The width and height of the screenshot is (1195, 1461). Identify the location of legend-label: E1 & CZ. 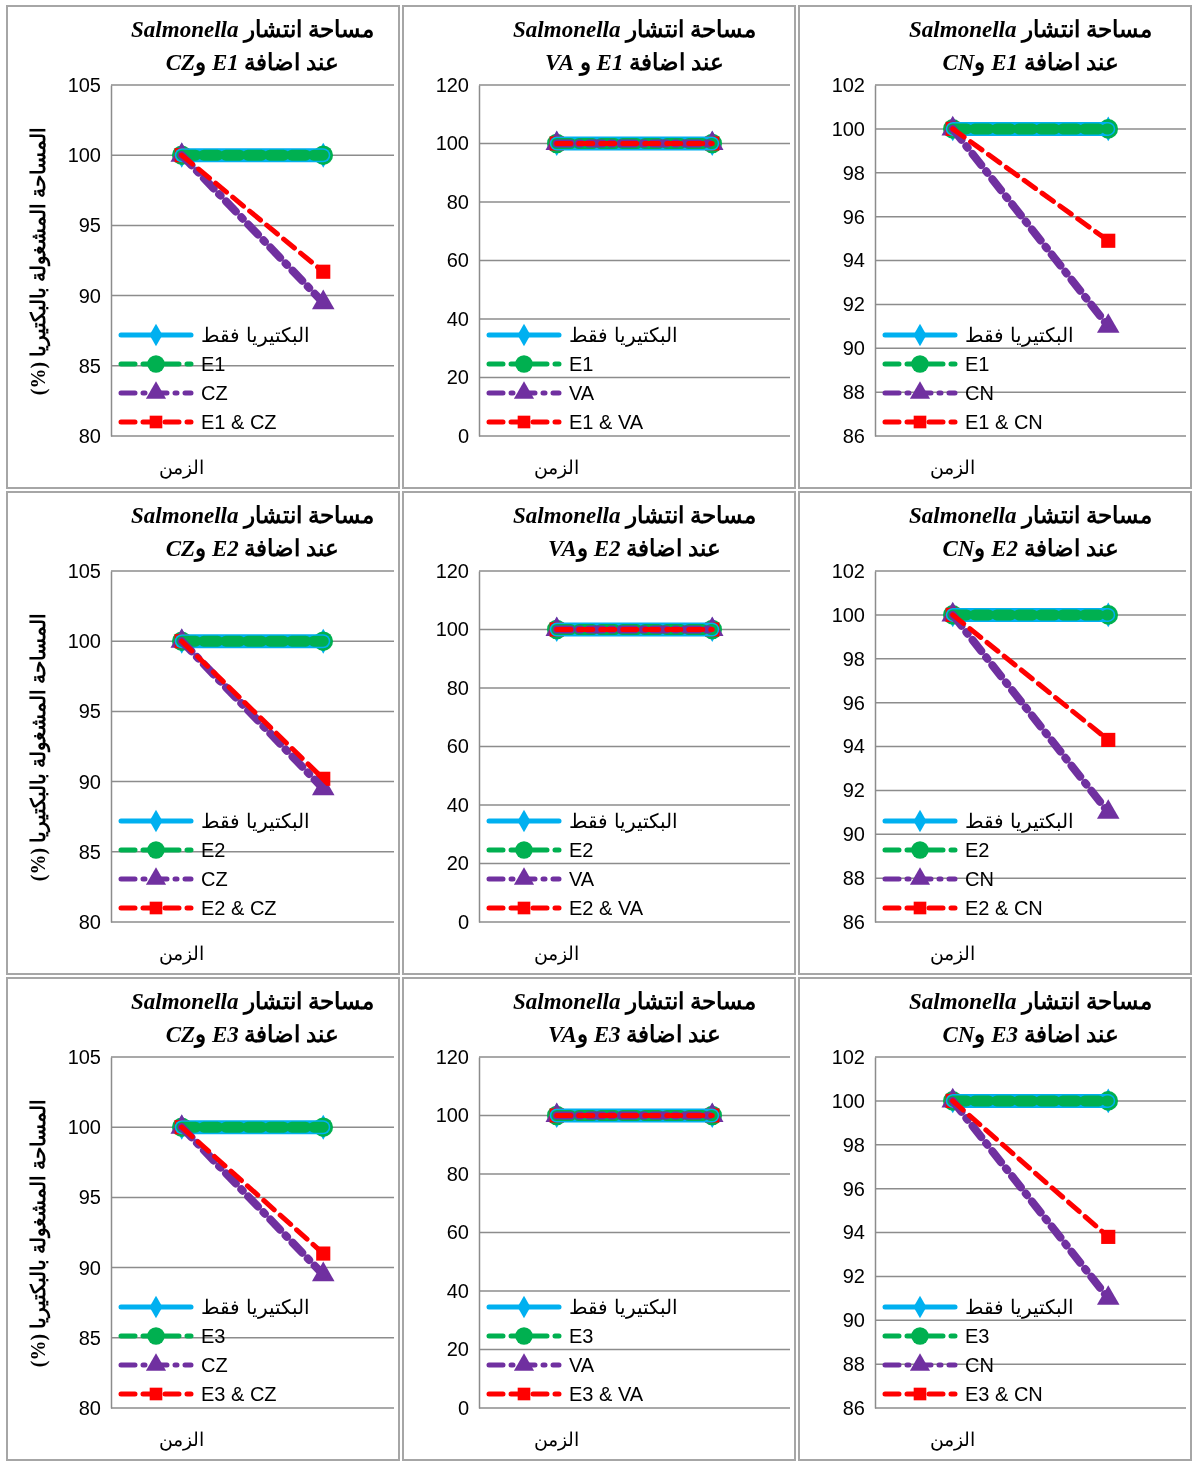
(239, 422).